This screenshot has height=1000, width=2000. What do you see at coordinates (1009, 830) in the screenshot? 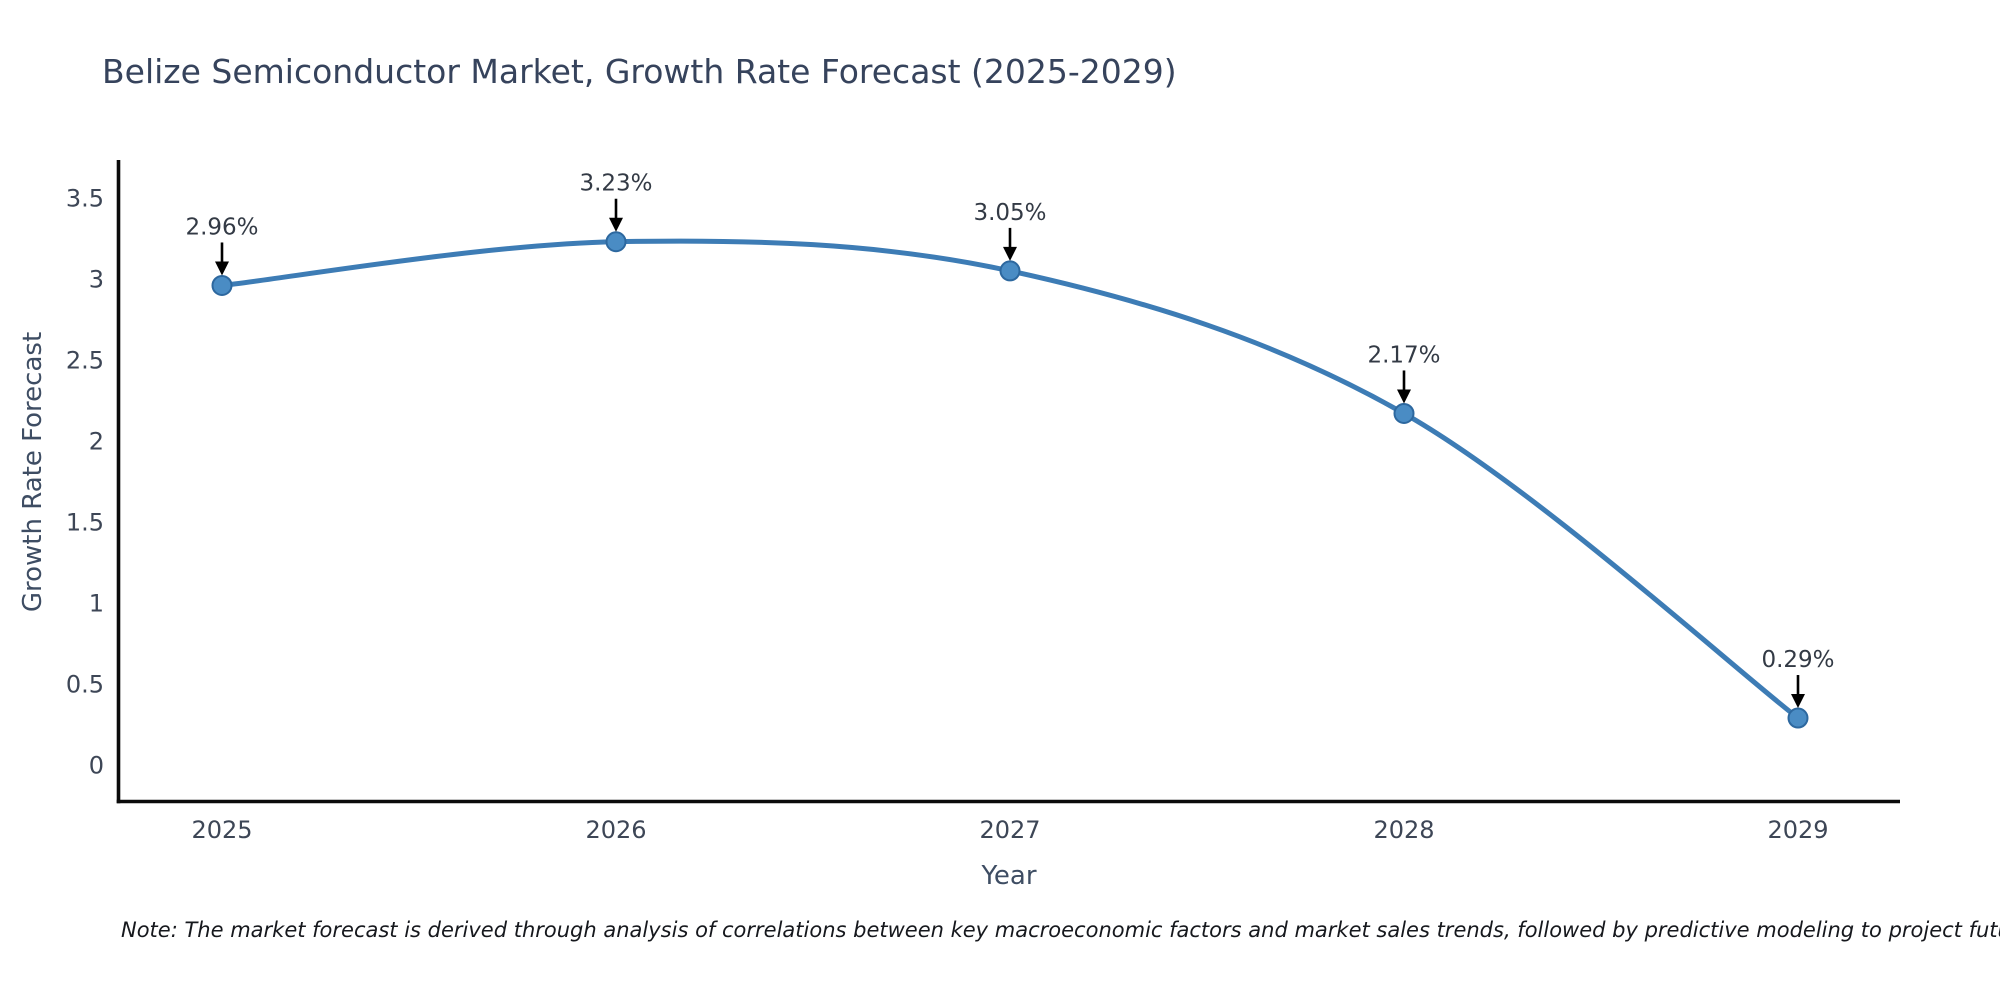
I see `x-tick-label: 2027` at bounding box center [1009, 830].